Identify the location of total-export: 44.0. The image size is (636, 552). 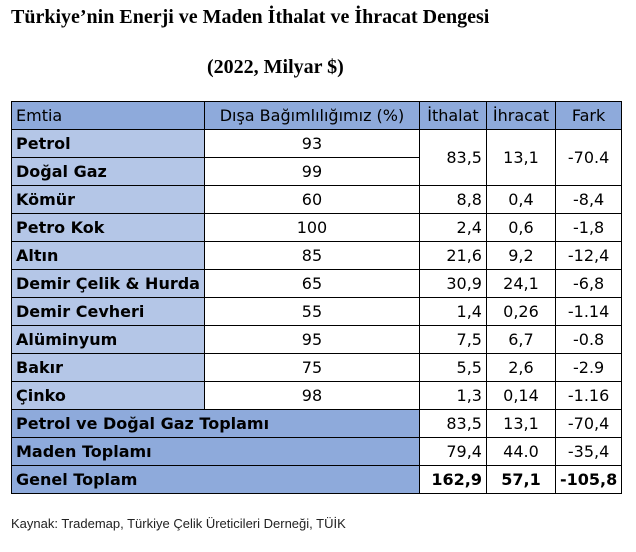
(520, 451).